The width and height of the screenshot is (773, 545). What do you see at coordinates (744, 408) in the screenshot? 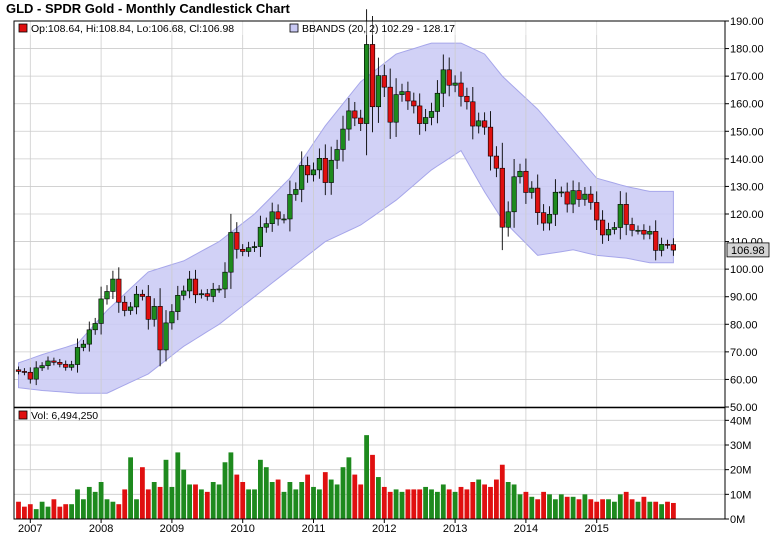
I see `price-tick-label: 50.00` at bounding box center [744, 408].